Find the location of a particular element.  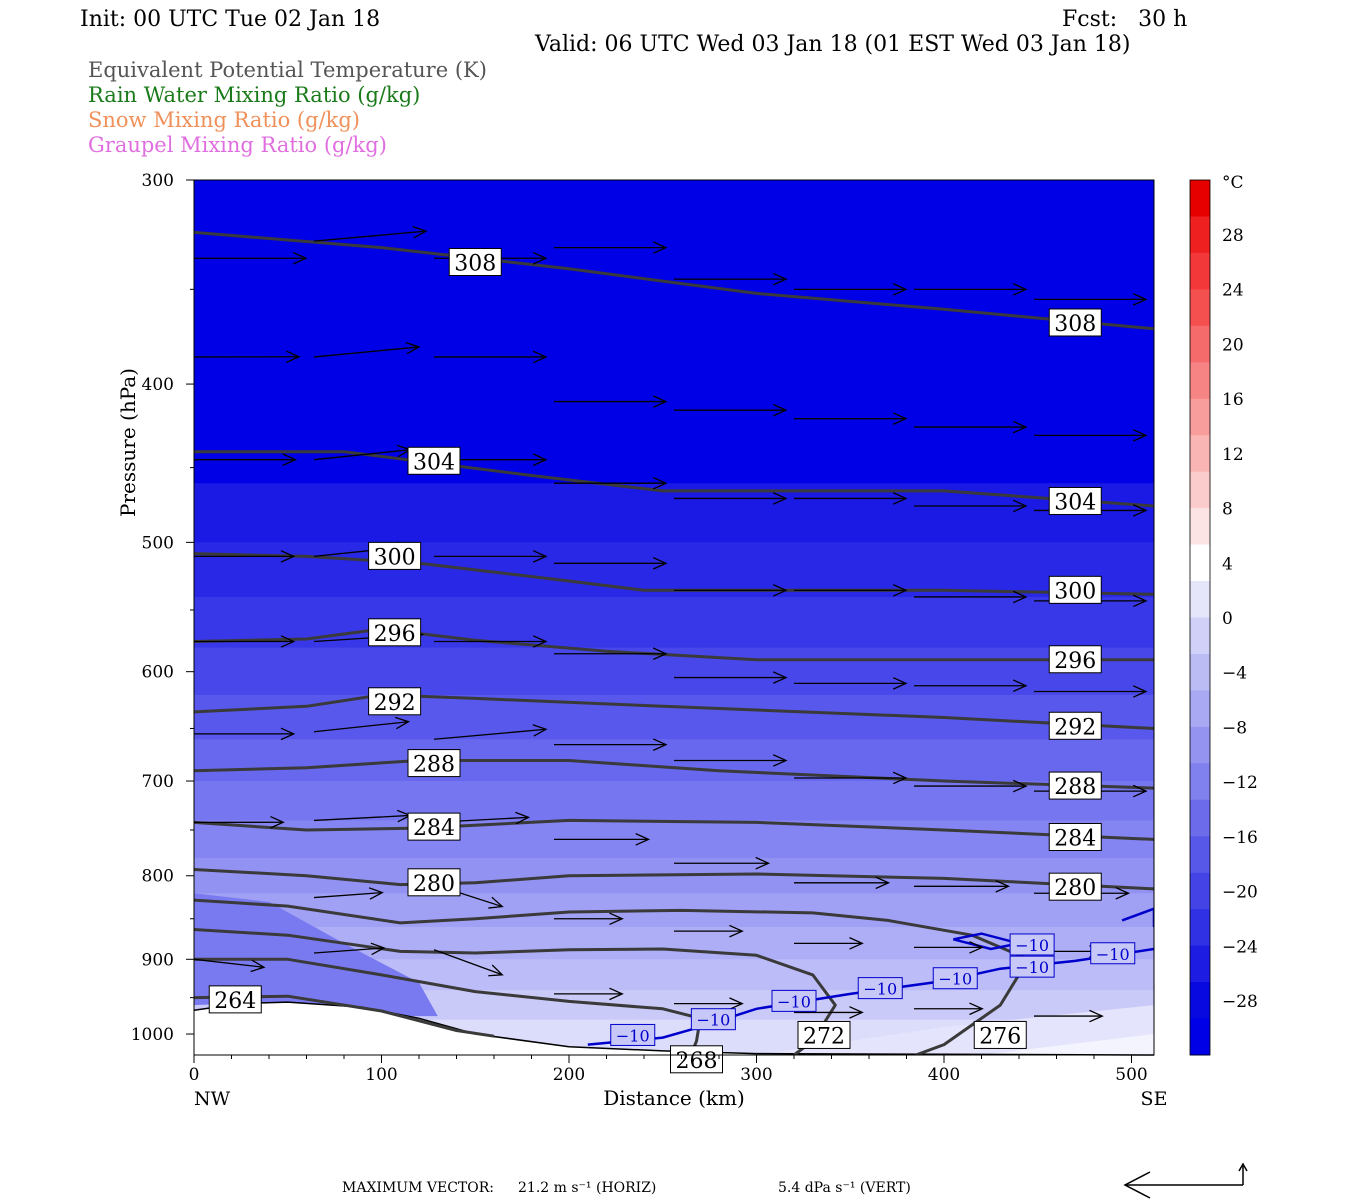

theta-e-label: 284 is located at coordinates (434, 828).